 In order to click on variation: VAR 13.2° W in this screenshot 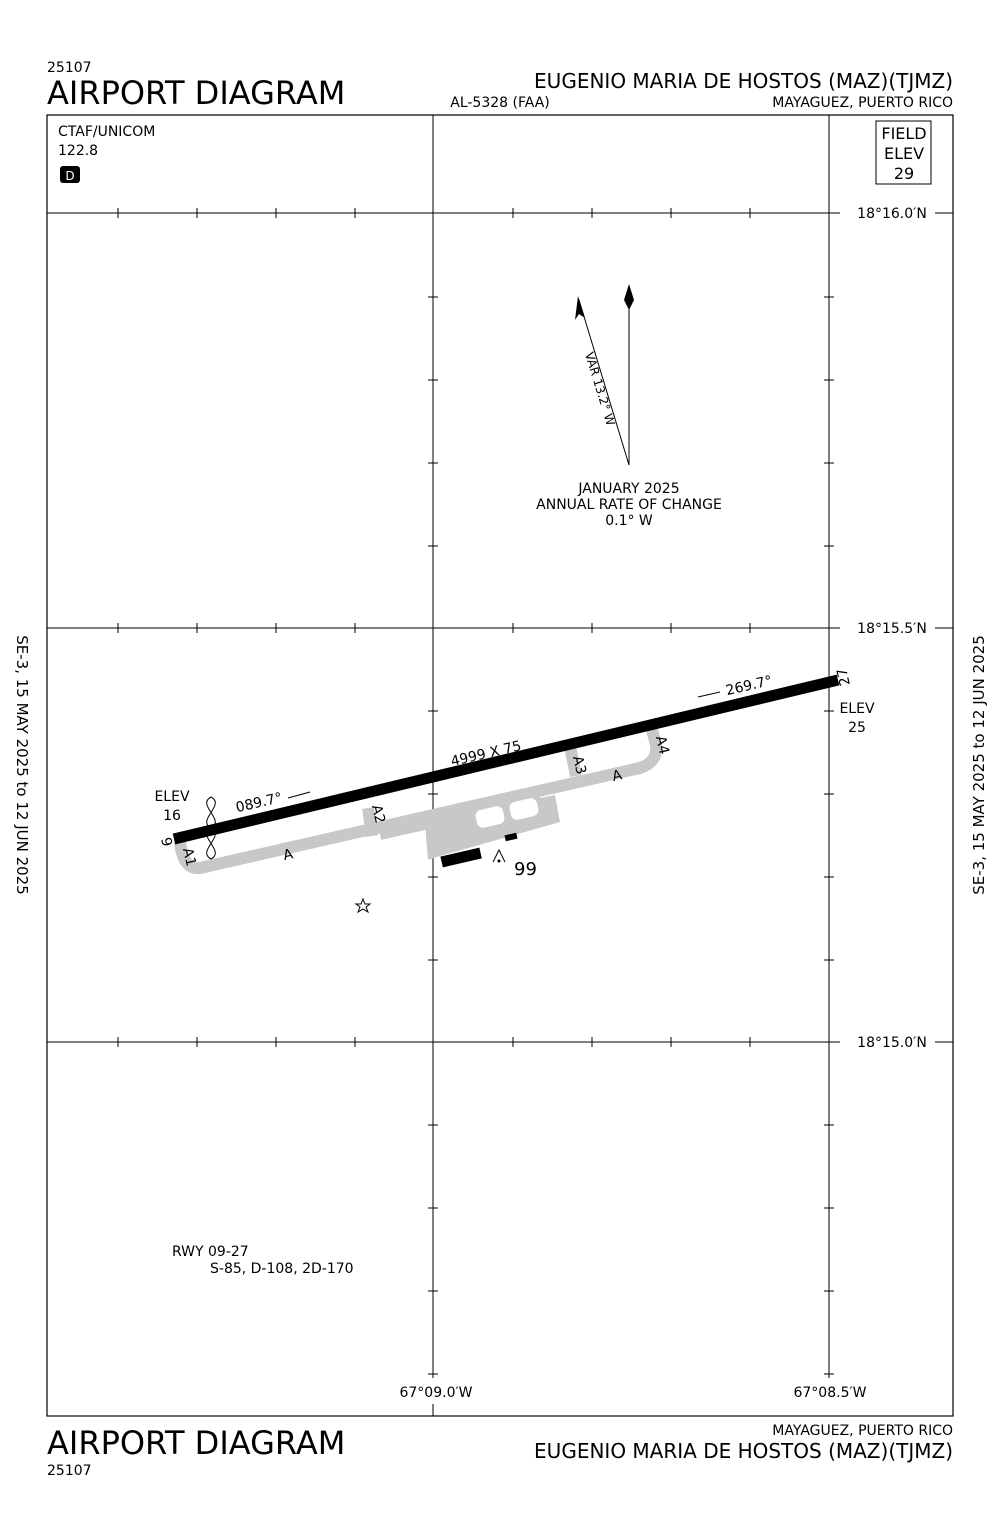, I will do `click(600, 388)`.